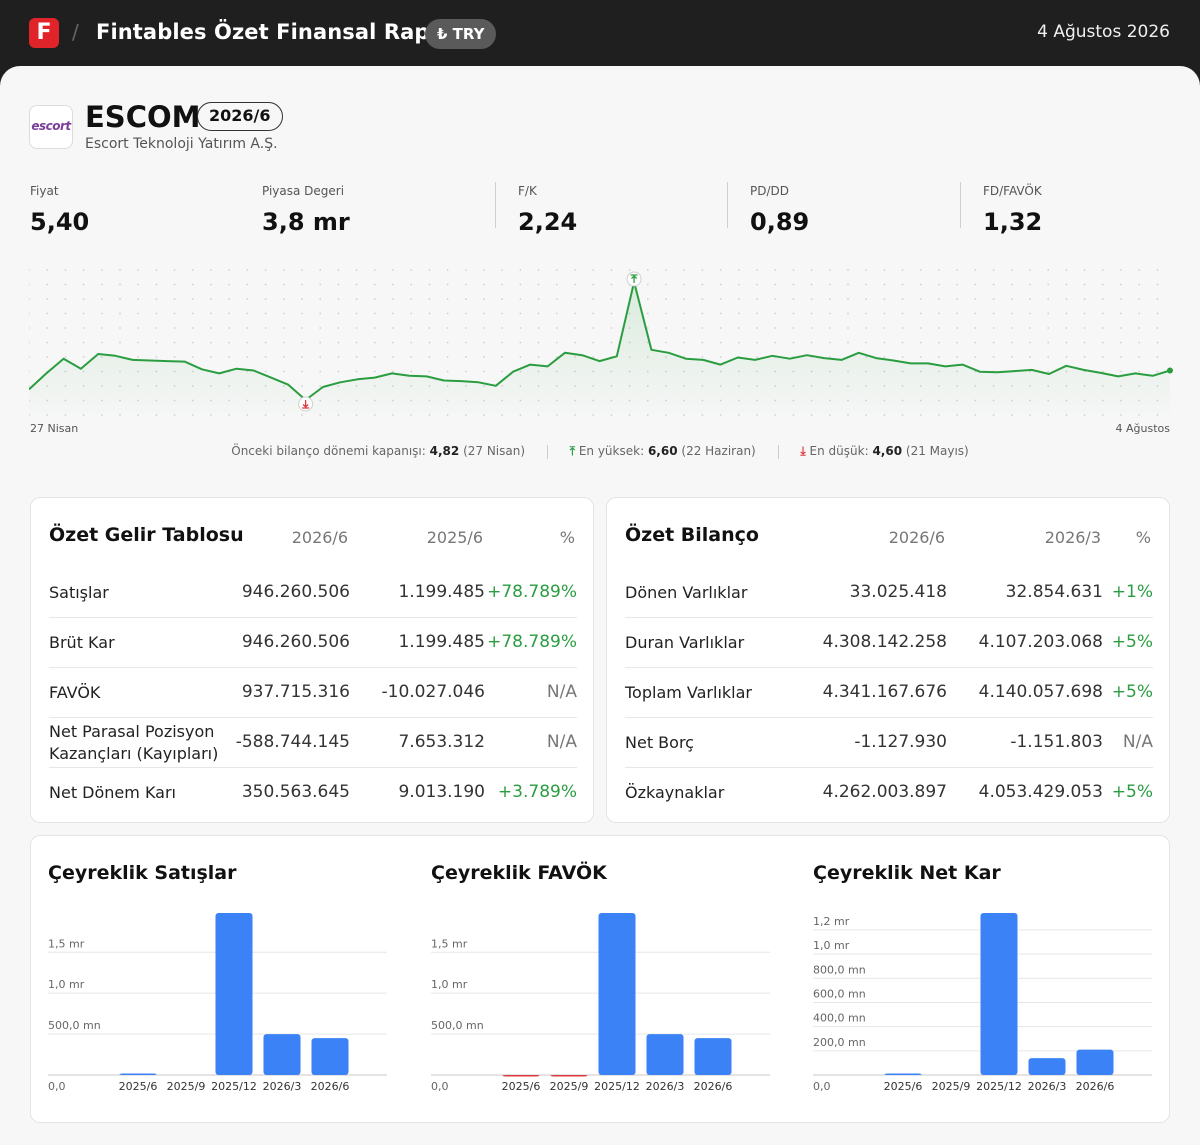 This screenshot has width=1200, height=1145. Describe the element at coordinates (780, 222) in the screenshot. I see `metric-value: 0,89` at that location.